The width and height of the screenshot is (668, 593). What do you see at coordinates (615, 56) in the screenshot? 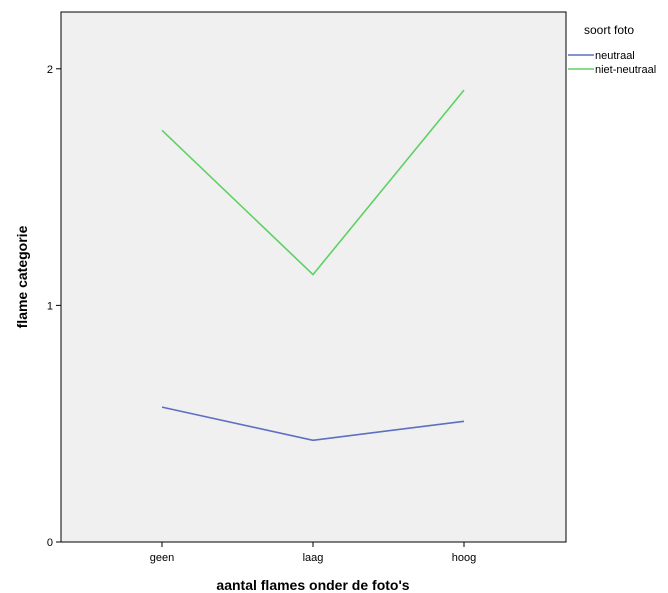
I see `legend-label-neutraal: neutraal` at bounding box center [615, 56].